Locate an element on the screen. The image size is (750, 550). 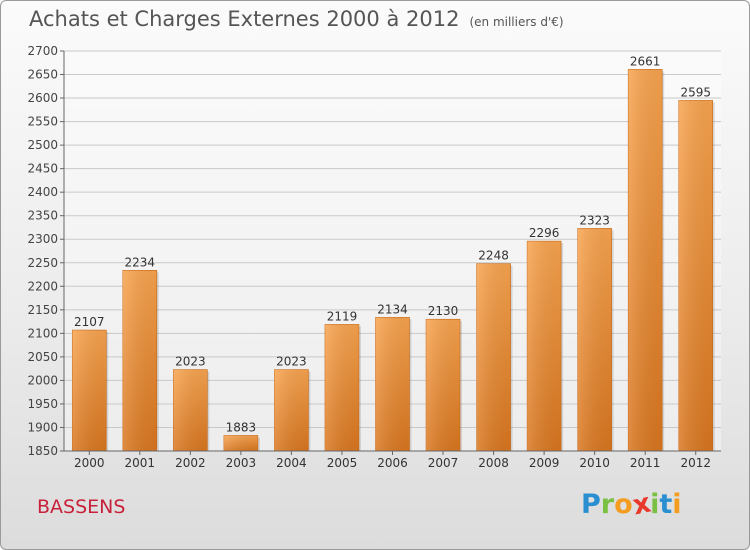
x-tick-label: 2000 is located at coordinates (89, 463).